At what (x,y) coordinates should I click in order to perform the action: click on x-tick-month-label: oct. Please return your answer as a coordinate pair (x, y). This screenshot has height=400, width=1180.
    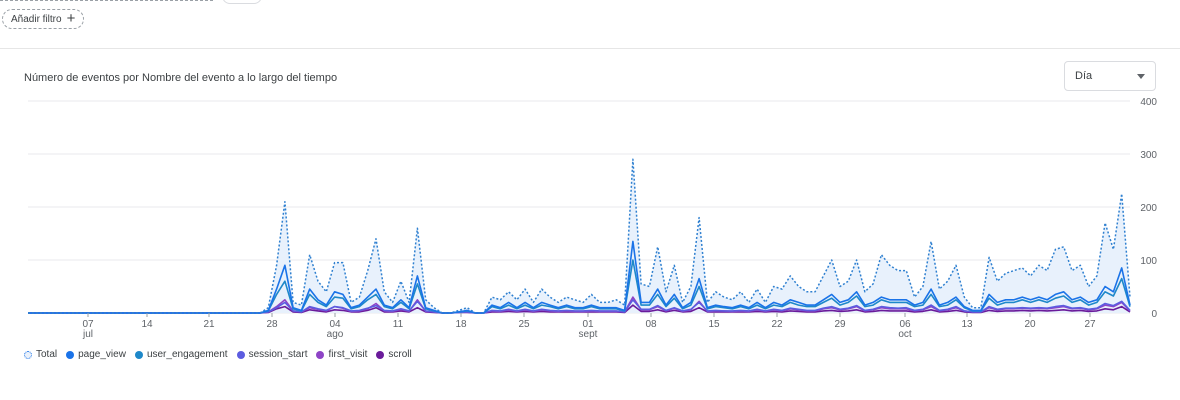
    Looking at the image, I should click on (905, 334).